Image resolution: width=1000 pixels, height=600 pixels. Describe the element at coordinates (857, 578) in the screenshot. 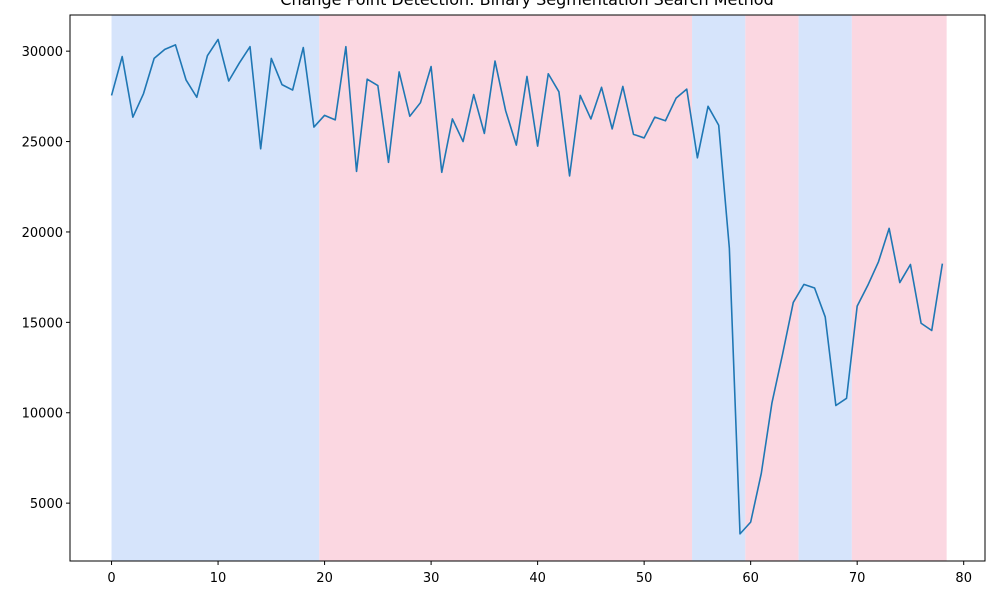

I see `x-tick-label: 70` at that location.